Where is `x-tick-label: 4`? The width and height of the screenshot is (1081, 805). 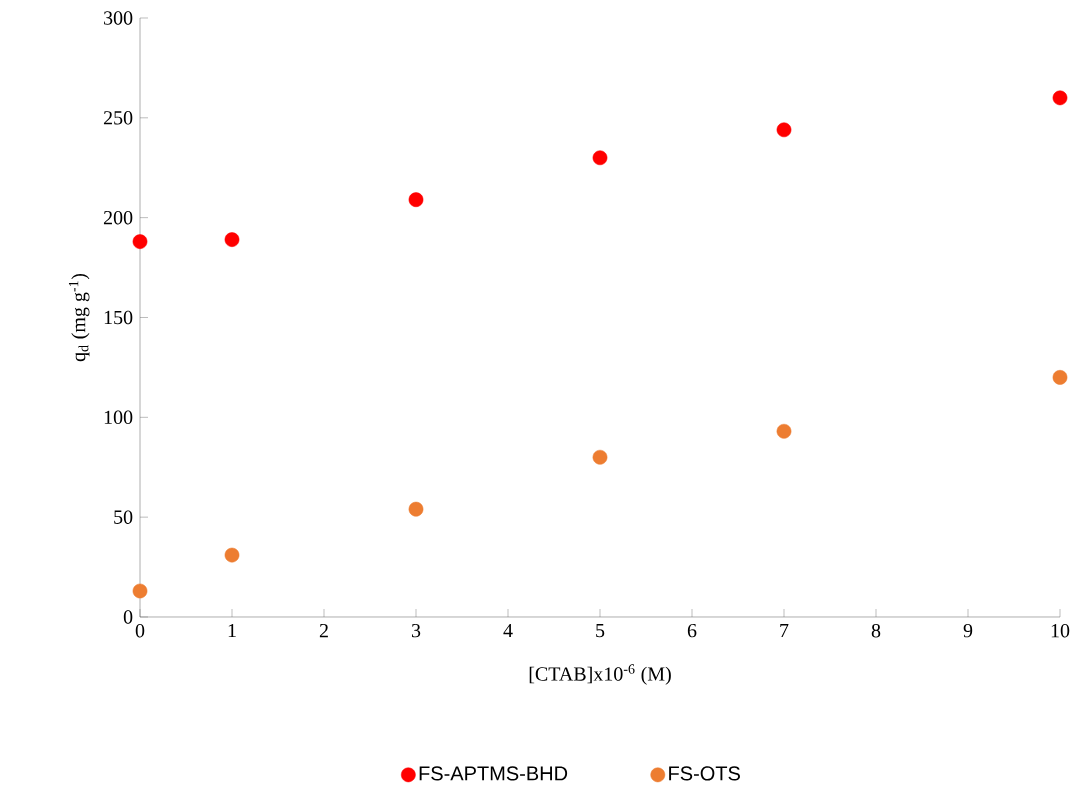 x-tick-label: 4 is located at coordinates (508, 630).